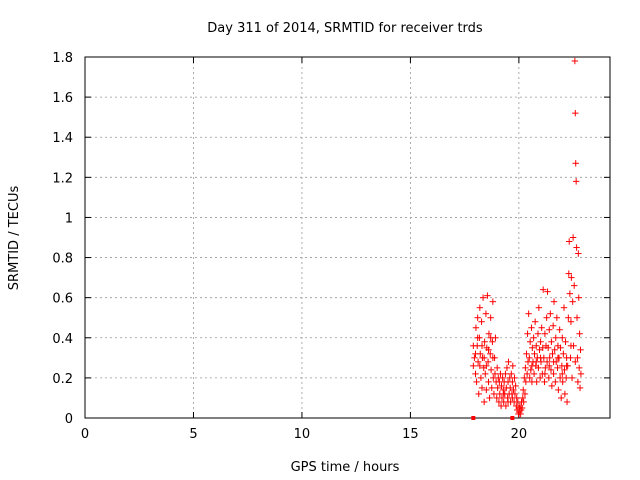 The height and width of the screenshot is (480, 640). What do you see at coordinates (62, 239) in the screenshot?
I see `y-tick-labels: 0 0.2 0.4 0.6 0.8 1 1.2 1.4 1.6 1.8` at bounding box center [62, 239].